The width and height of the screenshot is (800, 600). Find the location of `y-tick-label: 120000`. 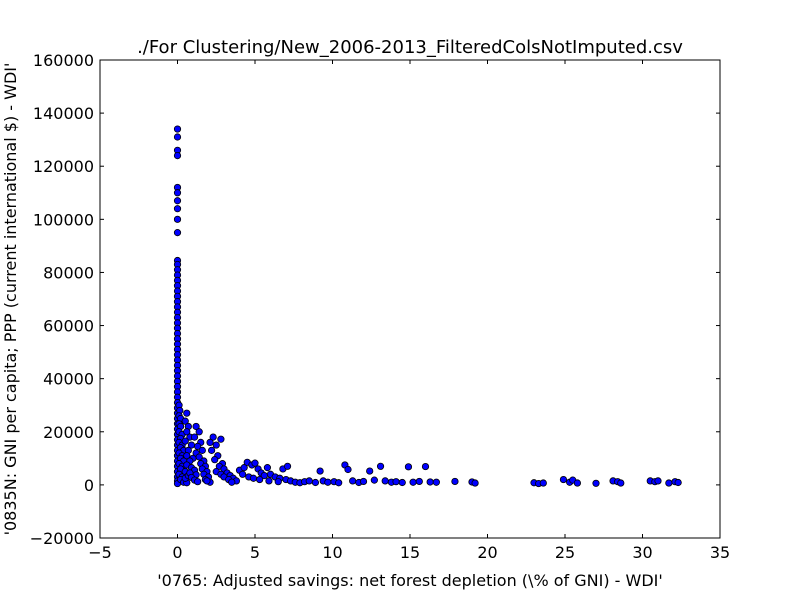

y-tick-label: 120000 is located at coordinates (63, 166).